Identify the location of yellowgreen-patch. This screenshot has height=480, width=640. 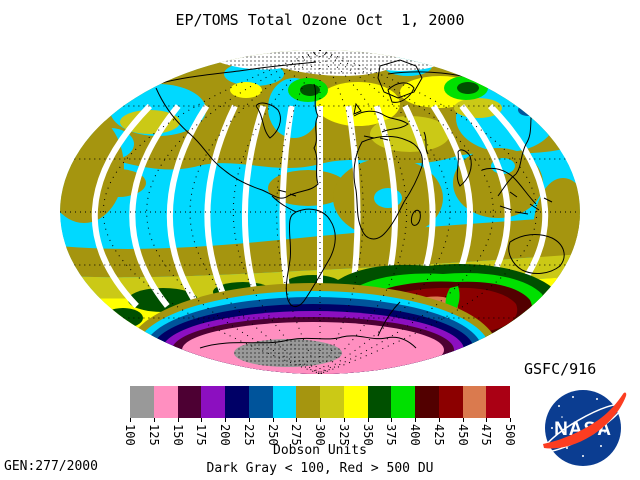
(410, 134).